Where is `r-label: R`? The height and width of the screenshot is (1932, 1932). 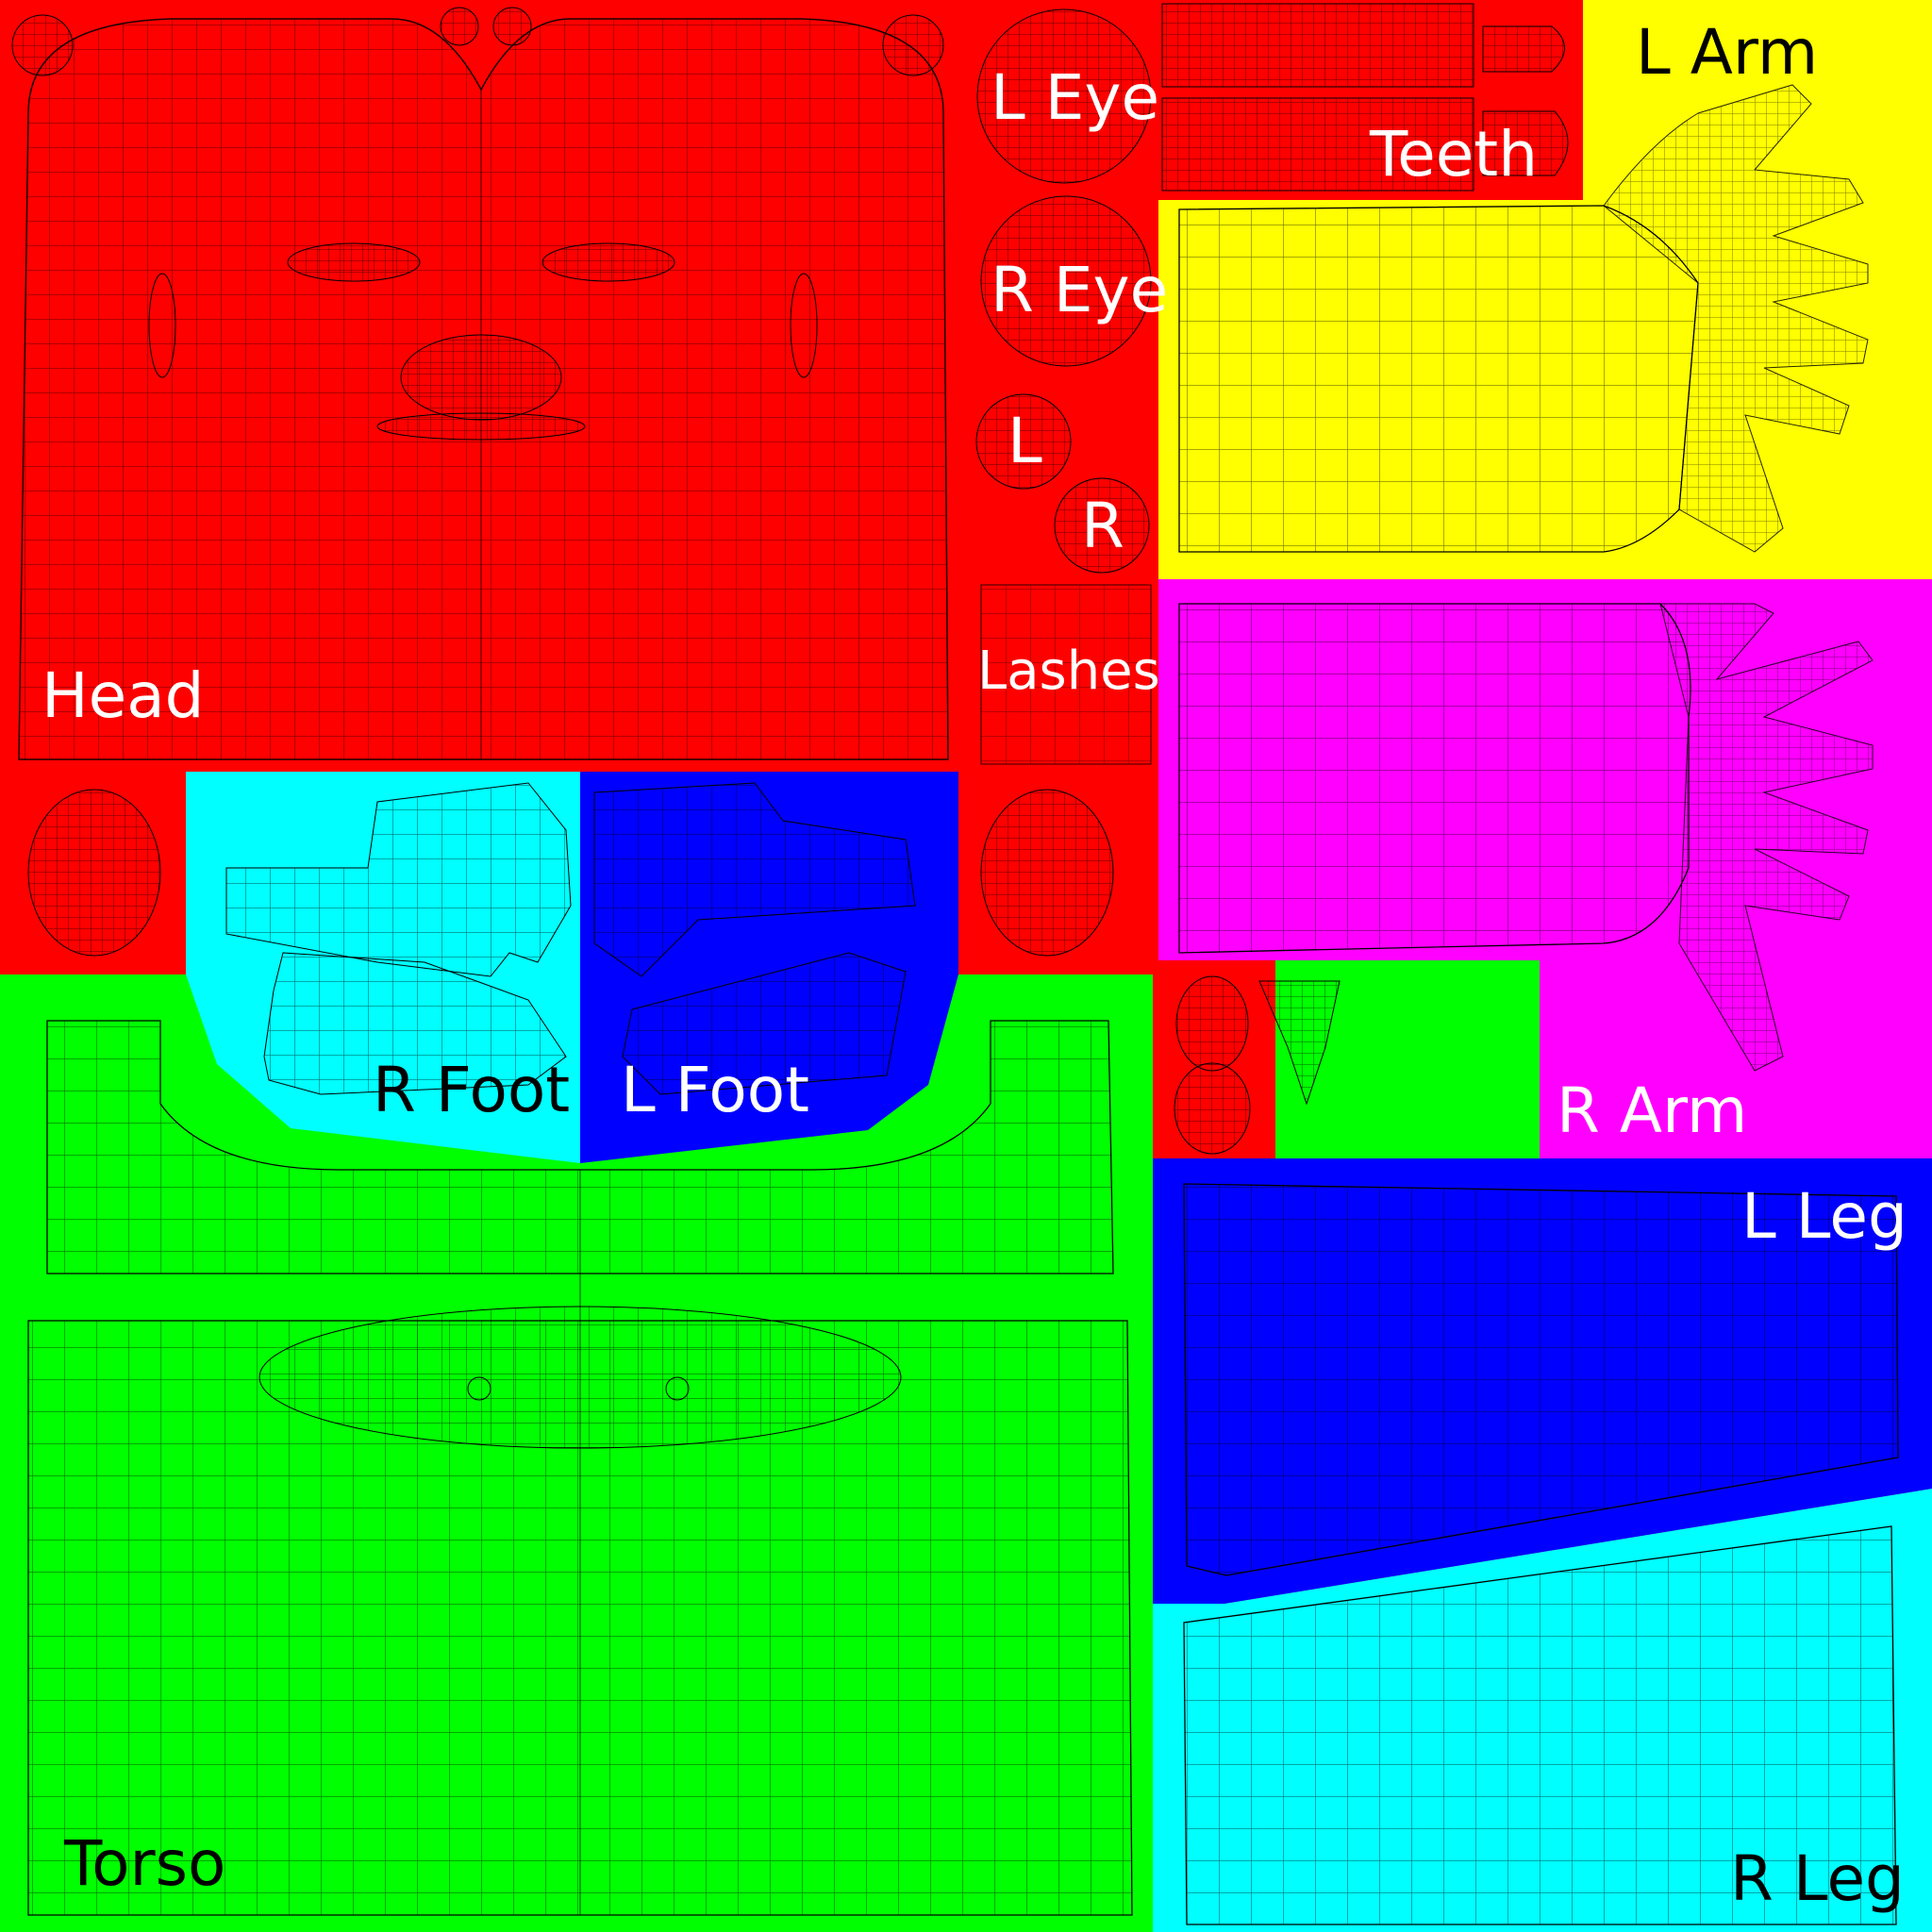 r-label: R is located at coordinates (1103, 526).